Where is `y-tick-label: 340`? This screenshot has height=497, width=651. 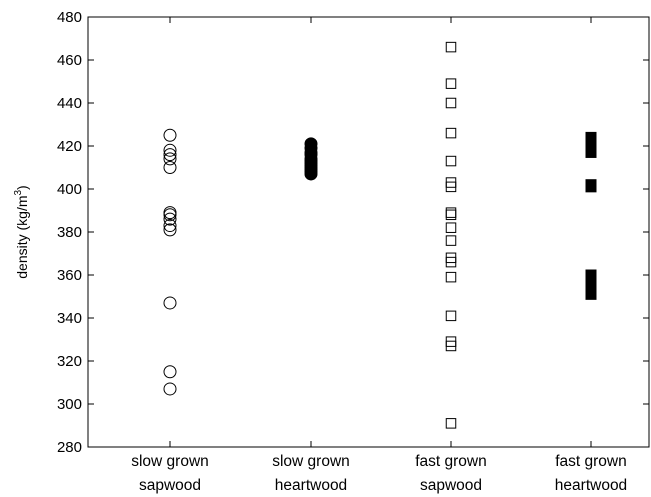 y-tick-label: 340 is located at coordinates (69, 318).